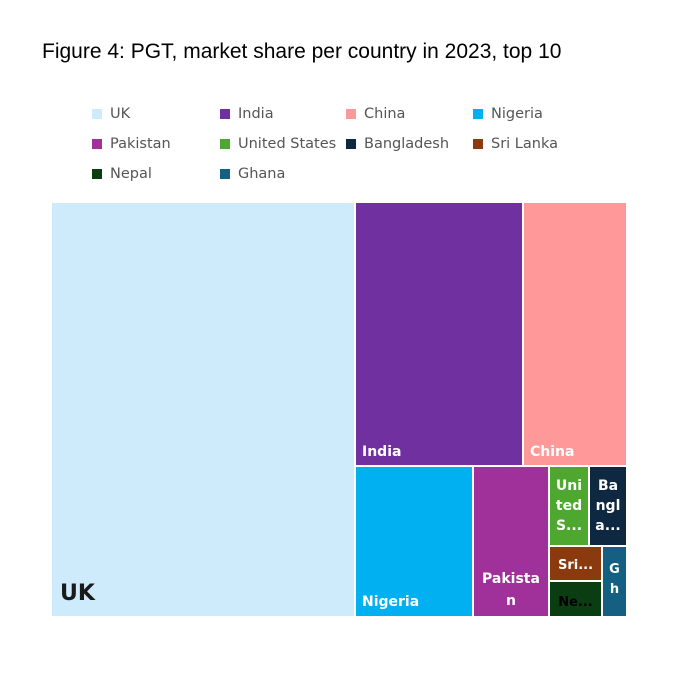 This screenshot has height=691, width=691. What do you see at coordinates (552, 452) in the screenshot?
I see `treemap-label-china: China` at bounding box center [552, 452].